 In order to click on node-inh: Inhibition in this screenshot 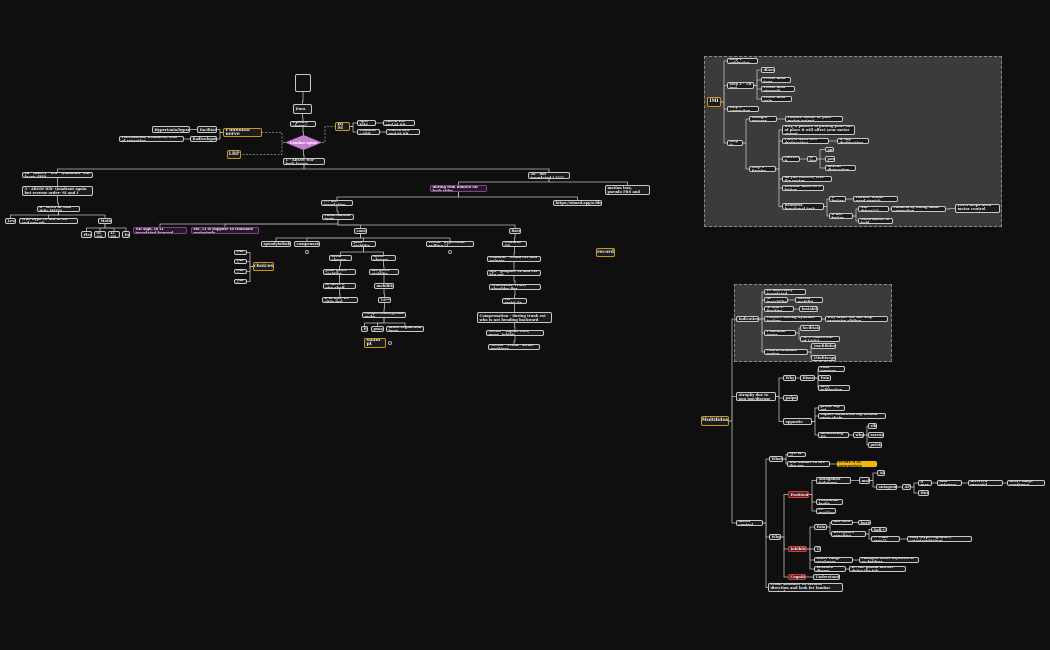, I will do `click(797, 549)`.